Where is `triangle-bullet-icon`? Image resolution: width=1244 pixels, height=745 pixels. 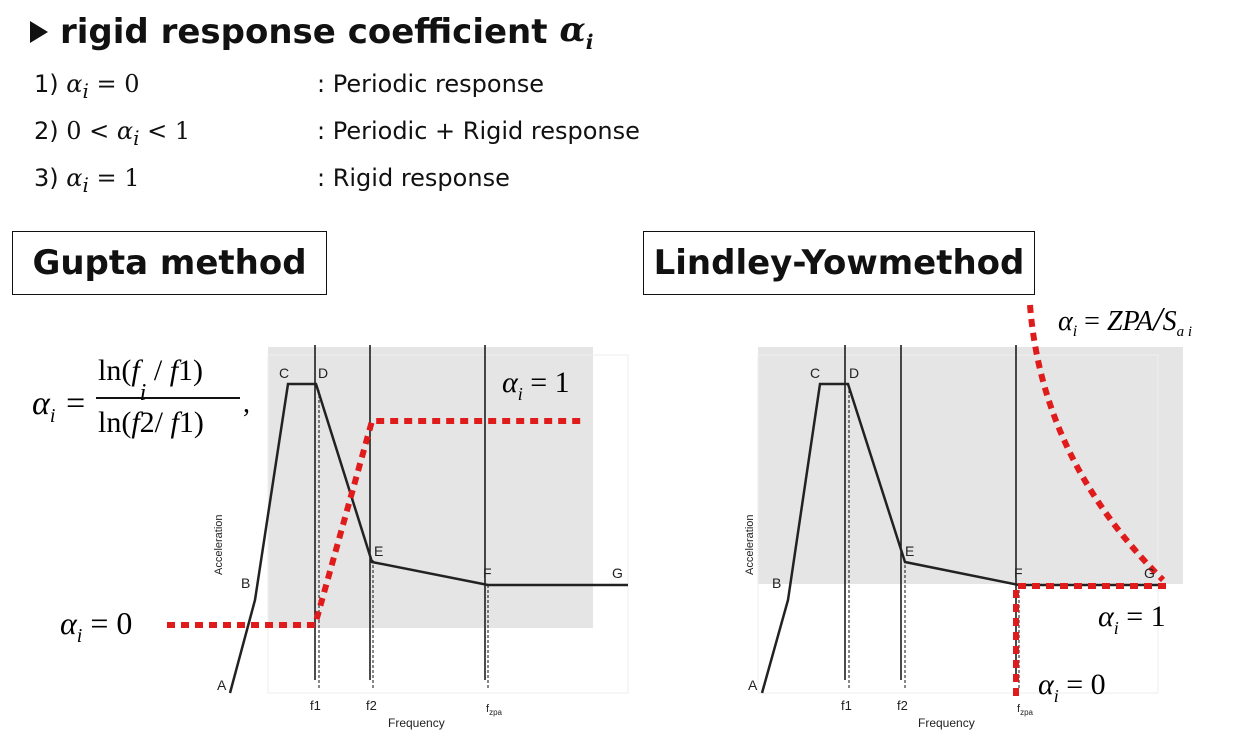
triangle-bullet-icon is located at coordinates (39, 31).